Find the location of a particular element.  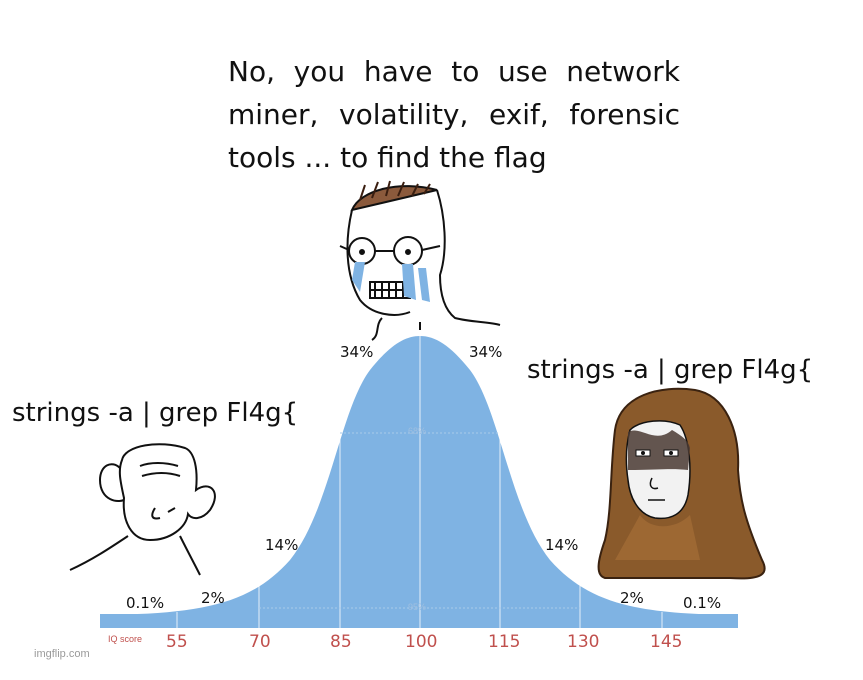

pct-right-mid: 14% is located at coordinates (562, 545).